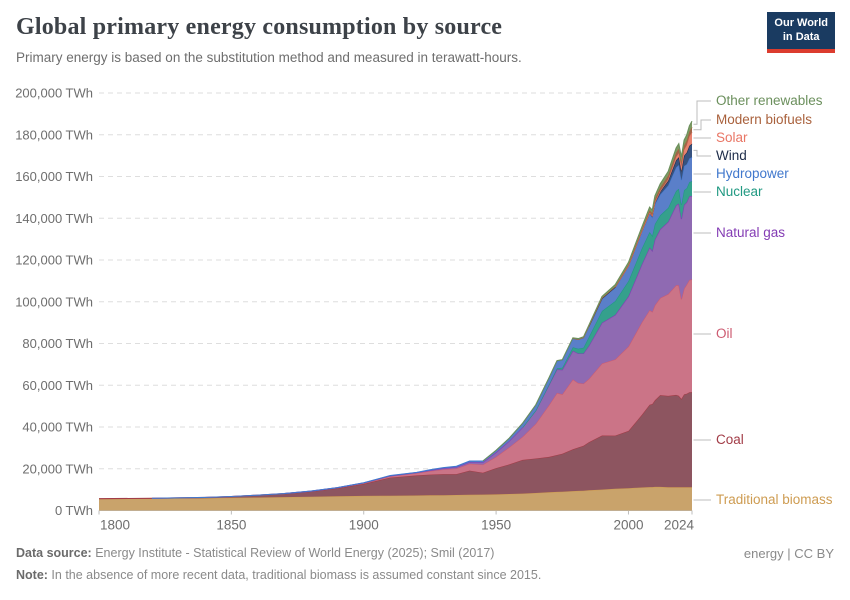  Describe the element at coordinates (731, 155) in the screenshot. I see `legend-label-wind: Wind` at that location.